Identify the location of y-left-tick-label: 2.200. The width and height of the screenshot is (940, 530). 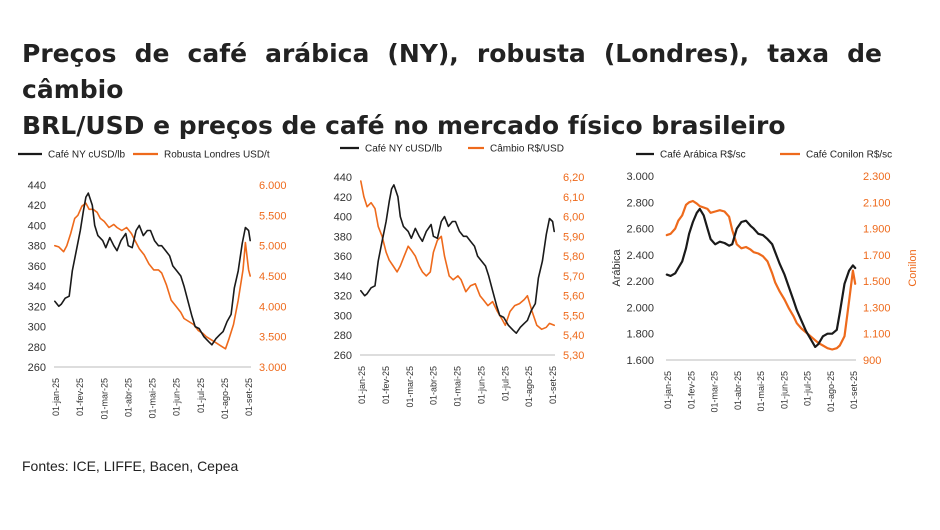
(640, 282).